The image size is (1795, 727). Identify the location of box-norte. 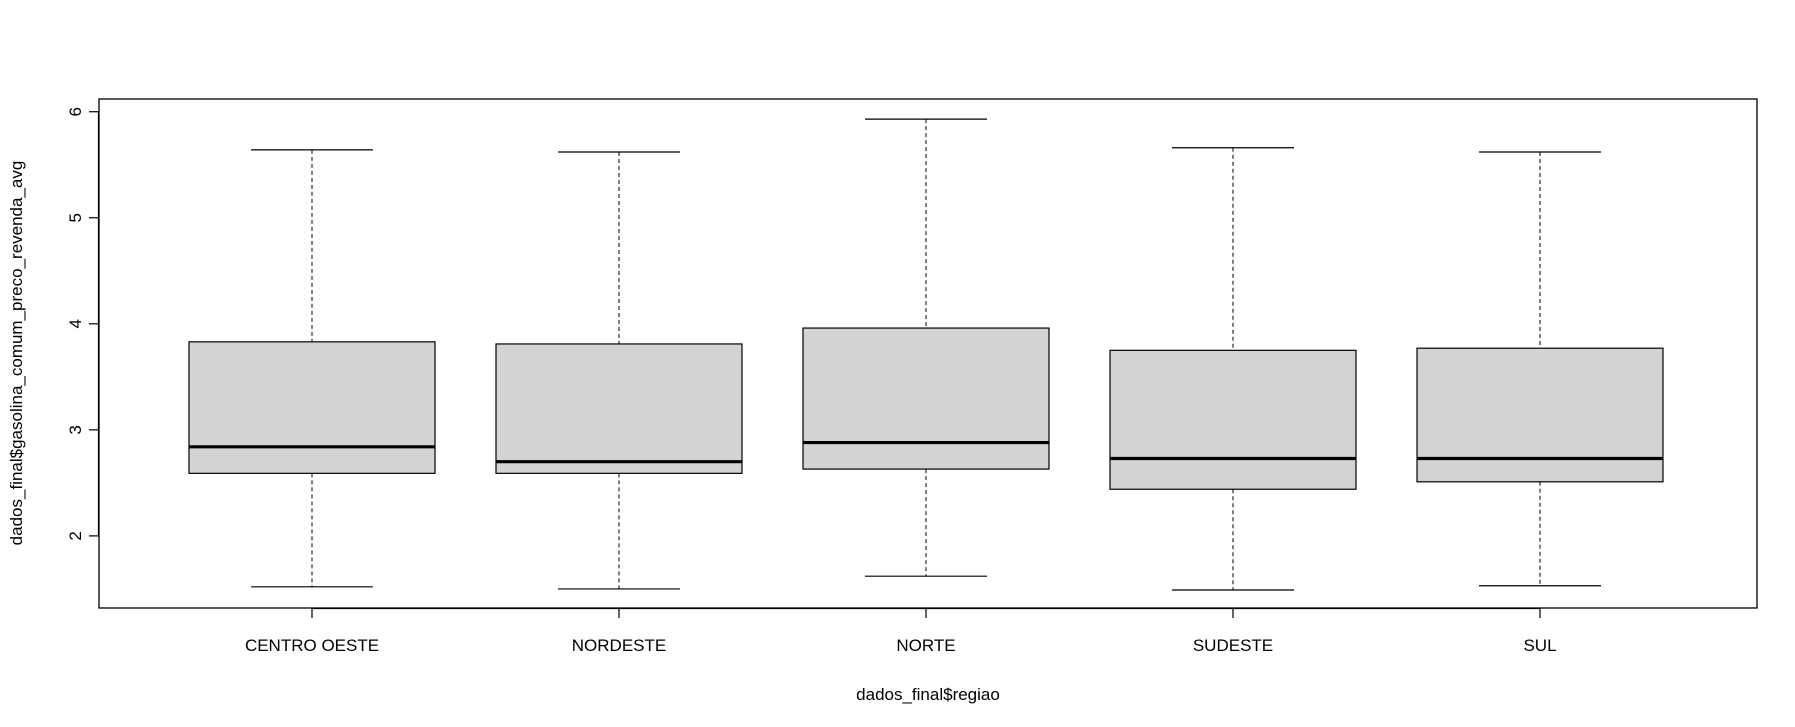
(926, 347).